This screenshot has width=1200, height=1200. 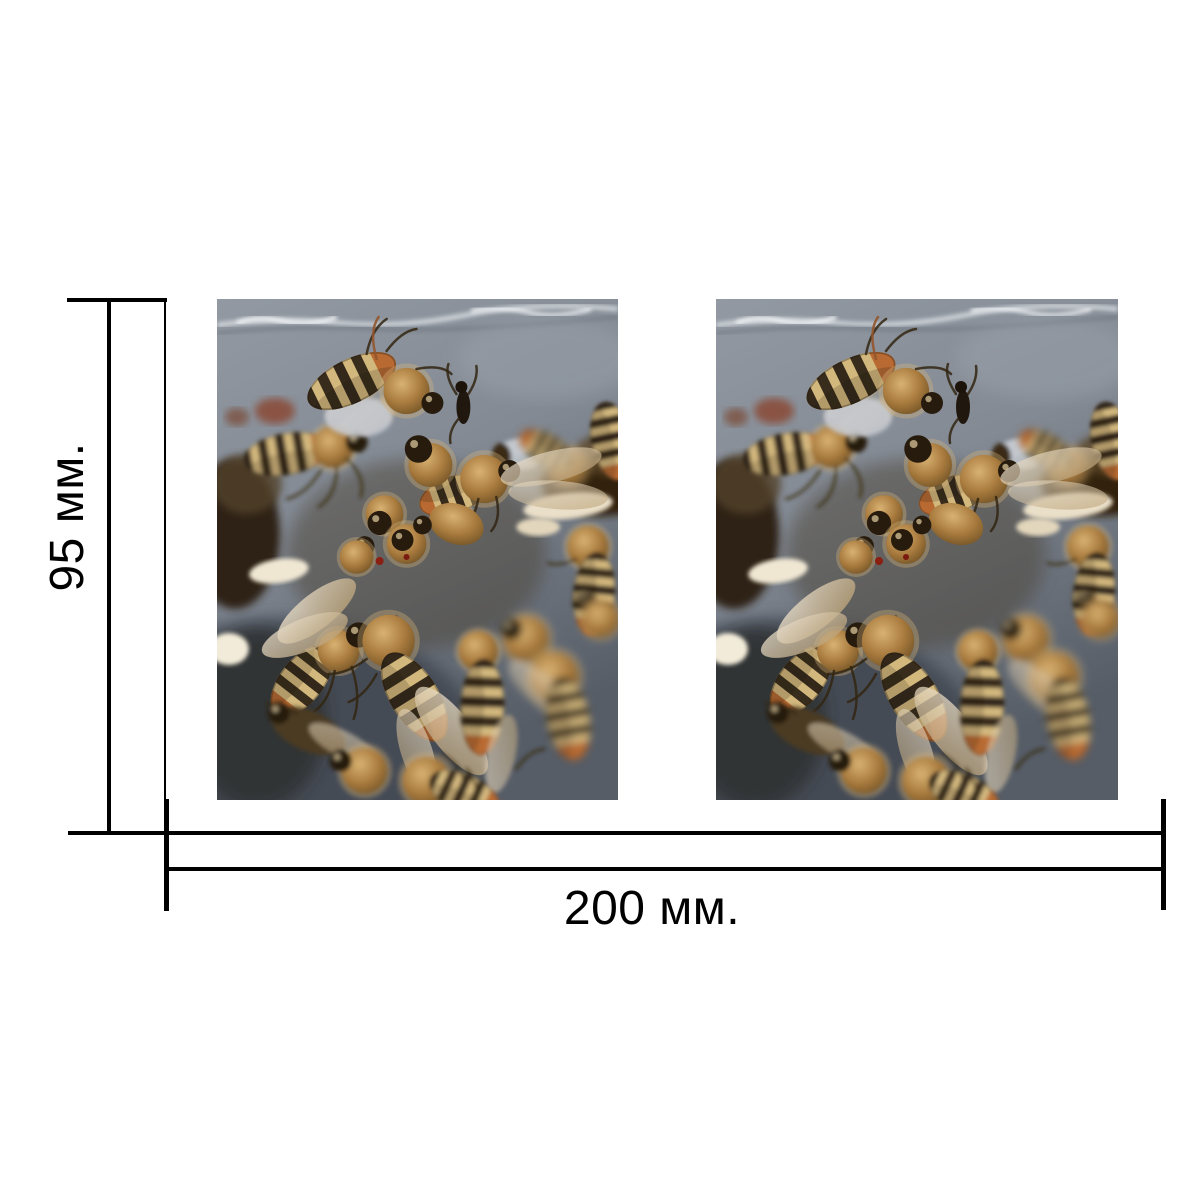 What do you see at coordinates (109, 566) in the screenshot?
I see `height-dimension-line` at bounding box center [109, 566].